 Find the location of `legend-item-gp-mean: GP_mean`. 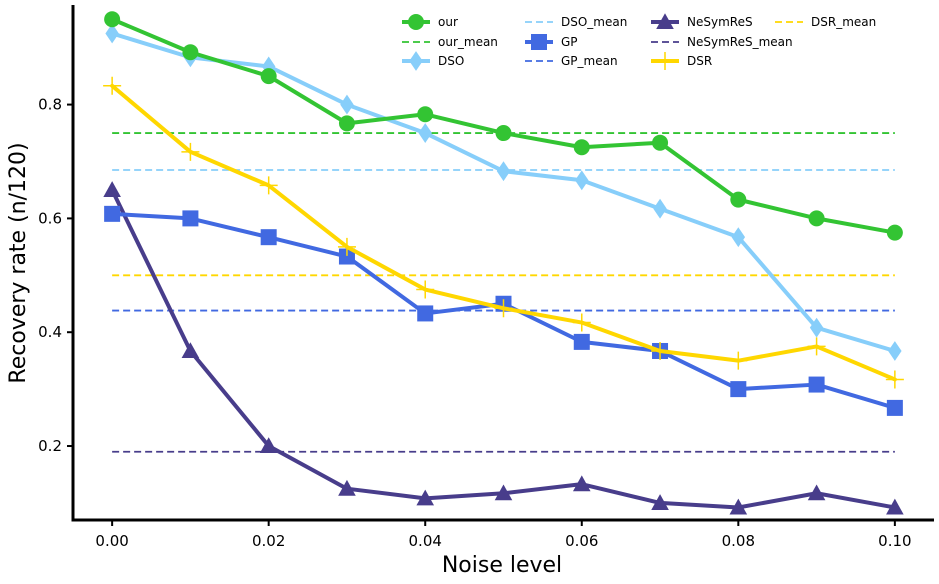

legend-item-gp-mean: GP_mean is located at coordinates (571, 61).